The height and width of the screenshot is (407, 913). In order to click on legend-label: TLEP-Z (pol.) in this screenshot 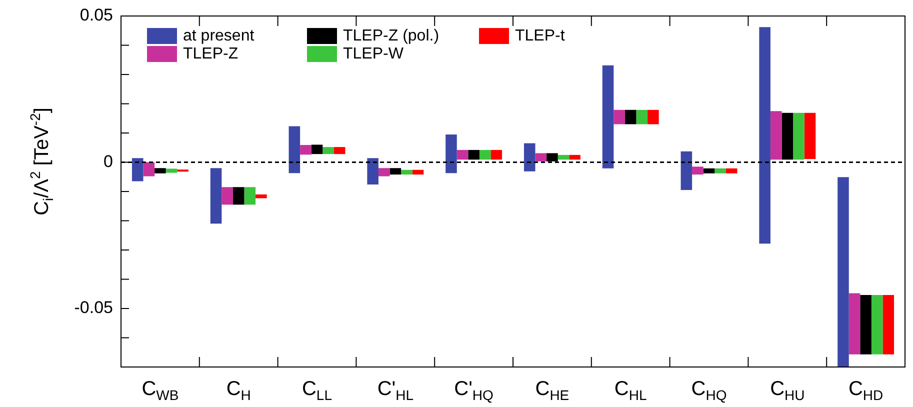, I will do `click(391, 35)`.